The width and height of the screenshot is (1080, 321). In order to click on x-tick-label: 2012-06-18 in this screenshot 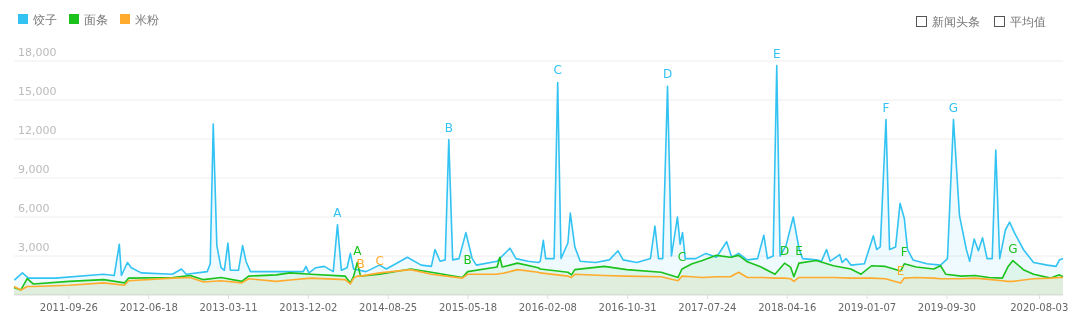, I will do `click(148, 307)`.